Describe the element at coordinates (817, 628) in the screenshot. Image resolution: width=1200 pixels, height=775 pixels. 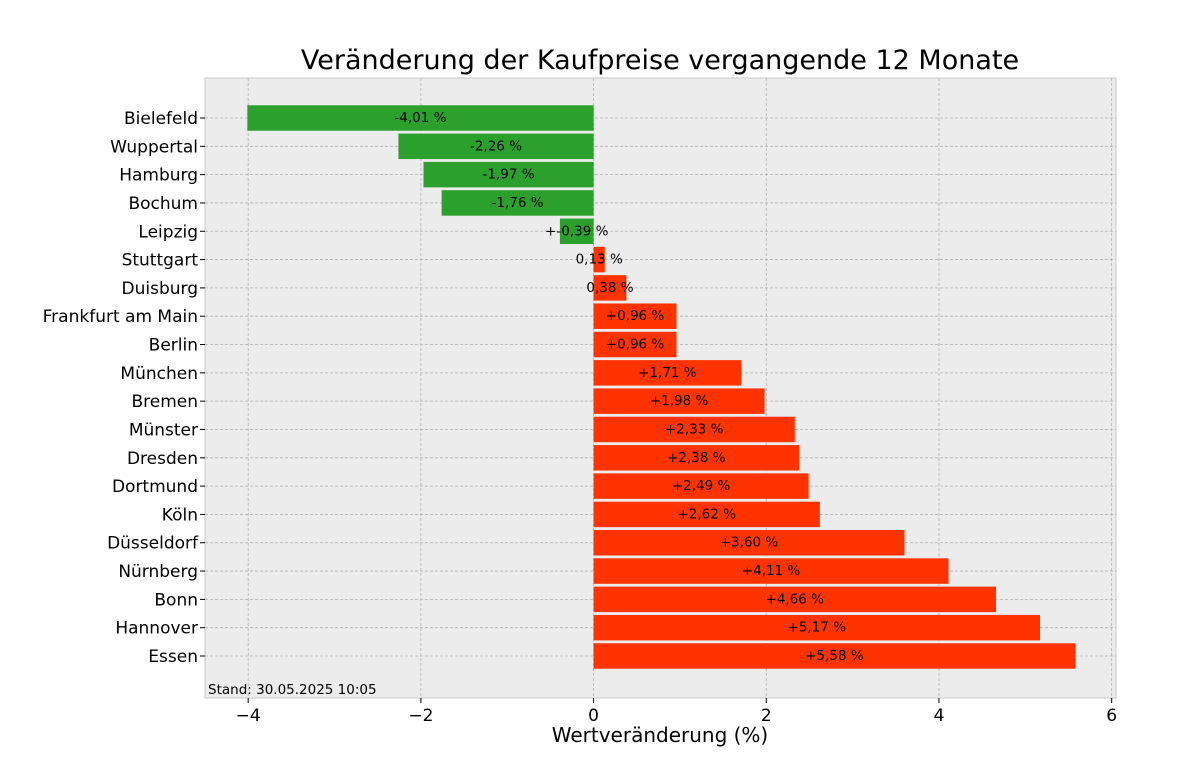
I see `data-label: +5,17 %` at that location.